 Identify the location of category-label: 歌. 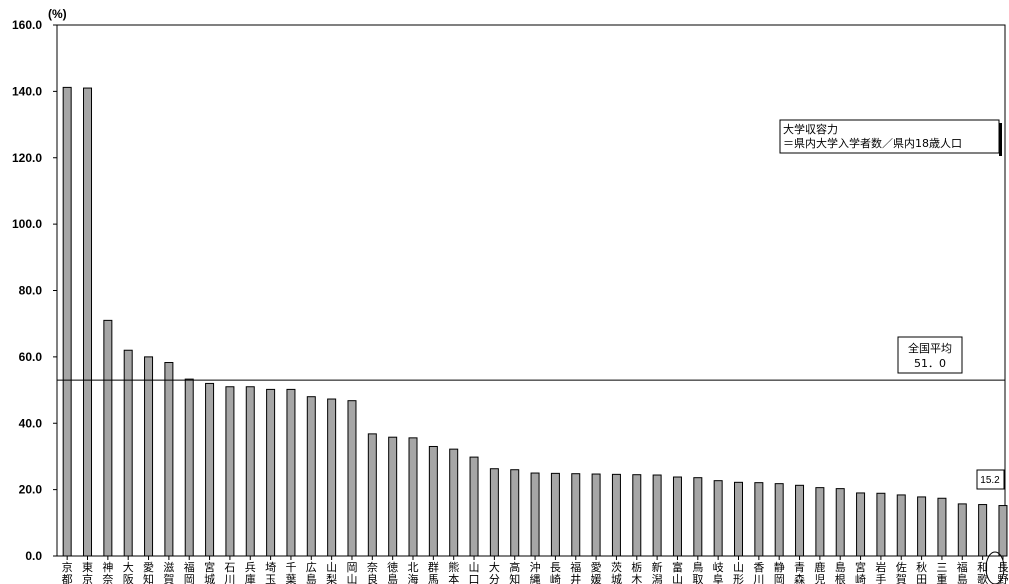
(982, 578).